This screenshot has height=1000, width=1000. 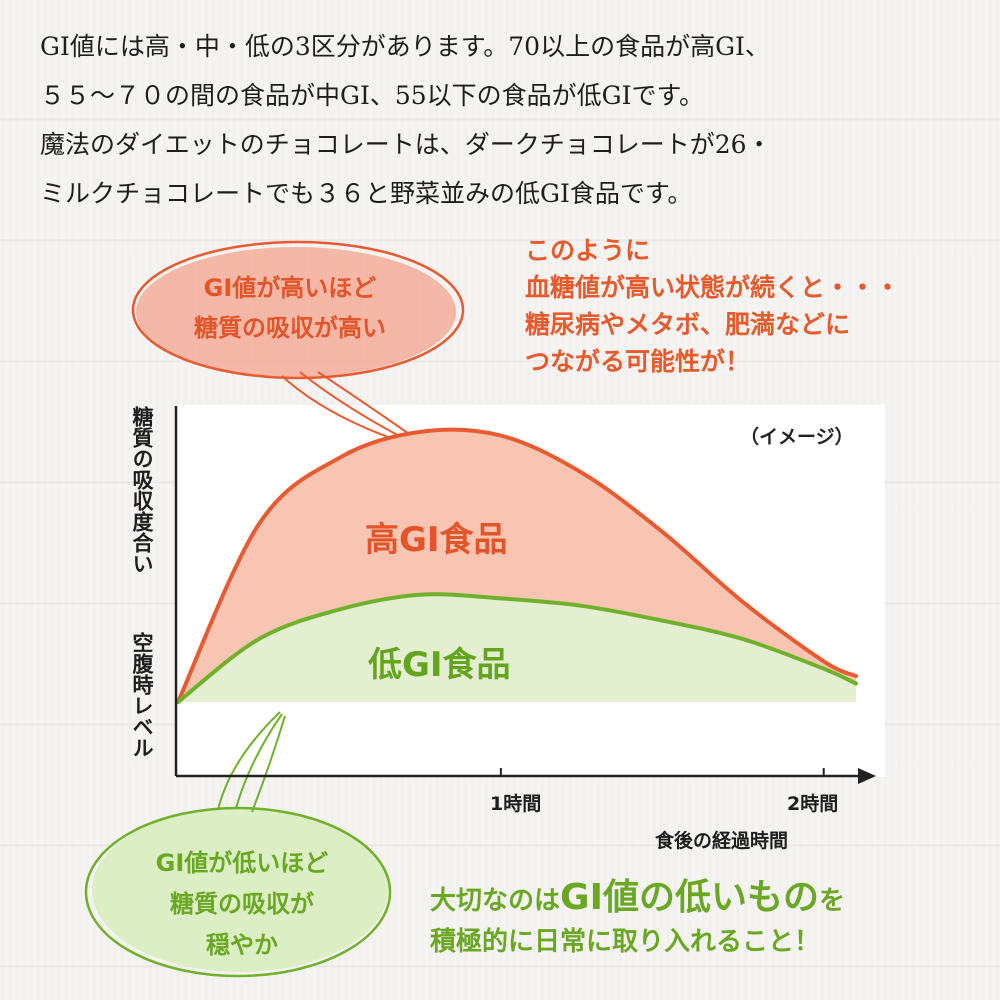 I want to click on series-area-low-gi, so click(x=517, y=648).